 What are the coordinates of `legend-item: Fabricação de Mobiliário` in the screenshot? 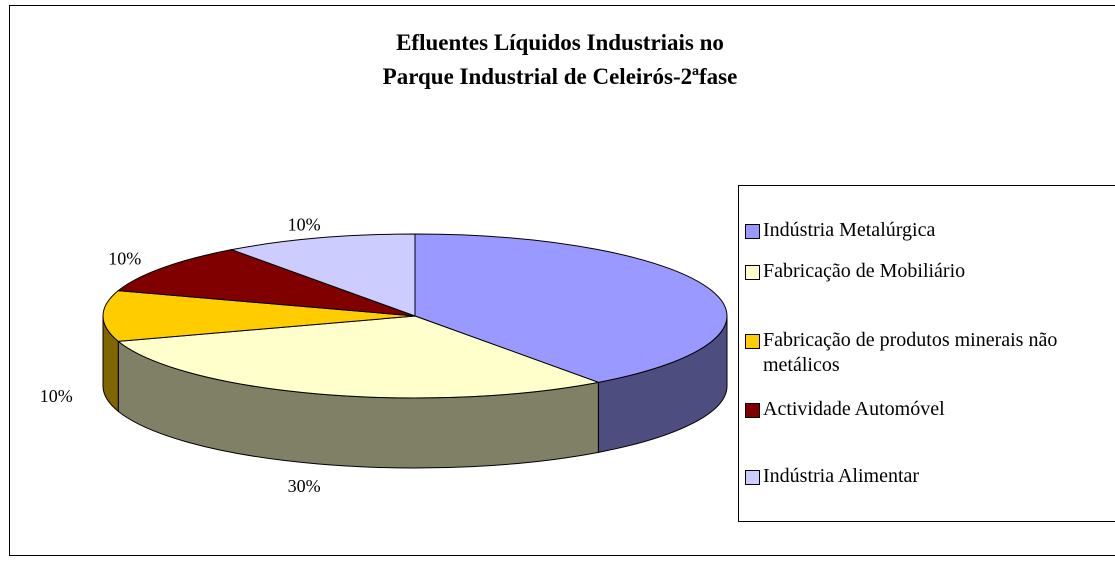 It's located at (930, 271).